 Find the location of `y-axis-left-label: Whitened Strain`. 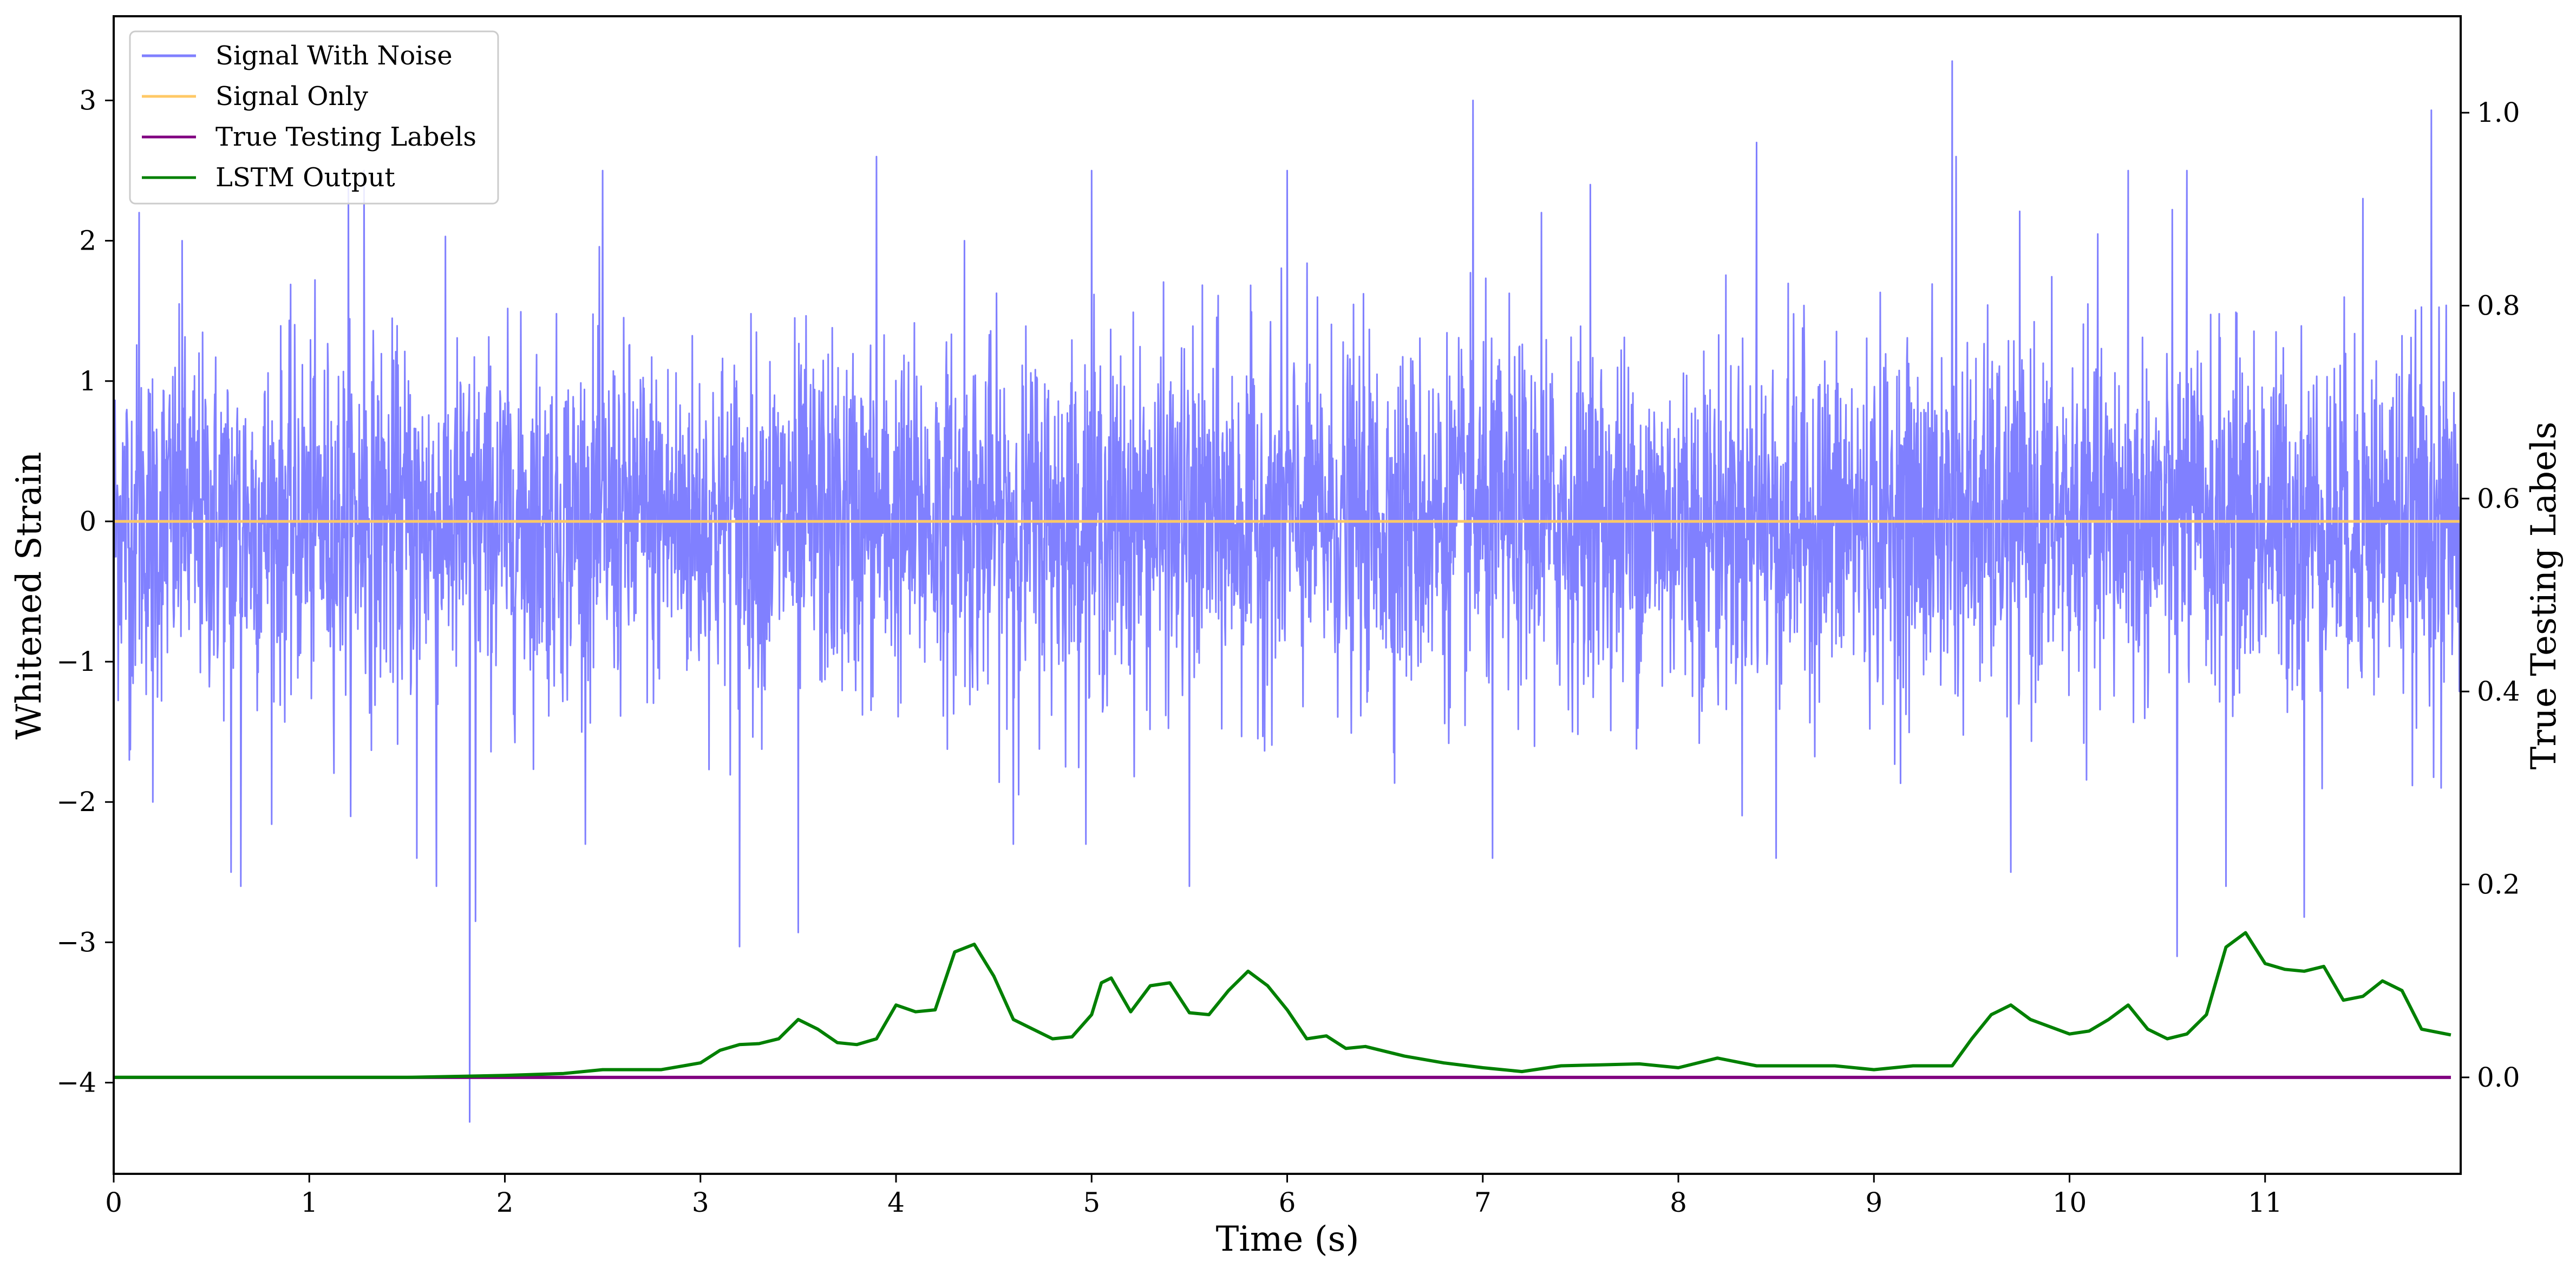

y-axis-left-label: Whitened Strain is located at coordinates (29, 595).